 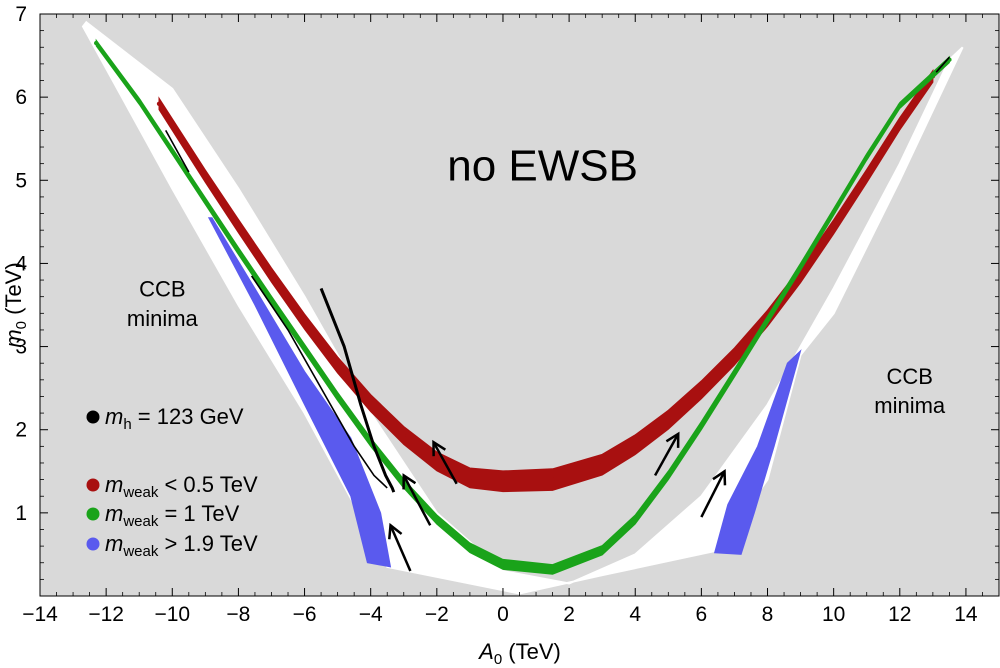 What do you see at coordinates (635, 614) in the screenshot?
I see `x-tick-label: 4` at bounding box center [635, 614].